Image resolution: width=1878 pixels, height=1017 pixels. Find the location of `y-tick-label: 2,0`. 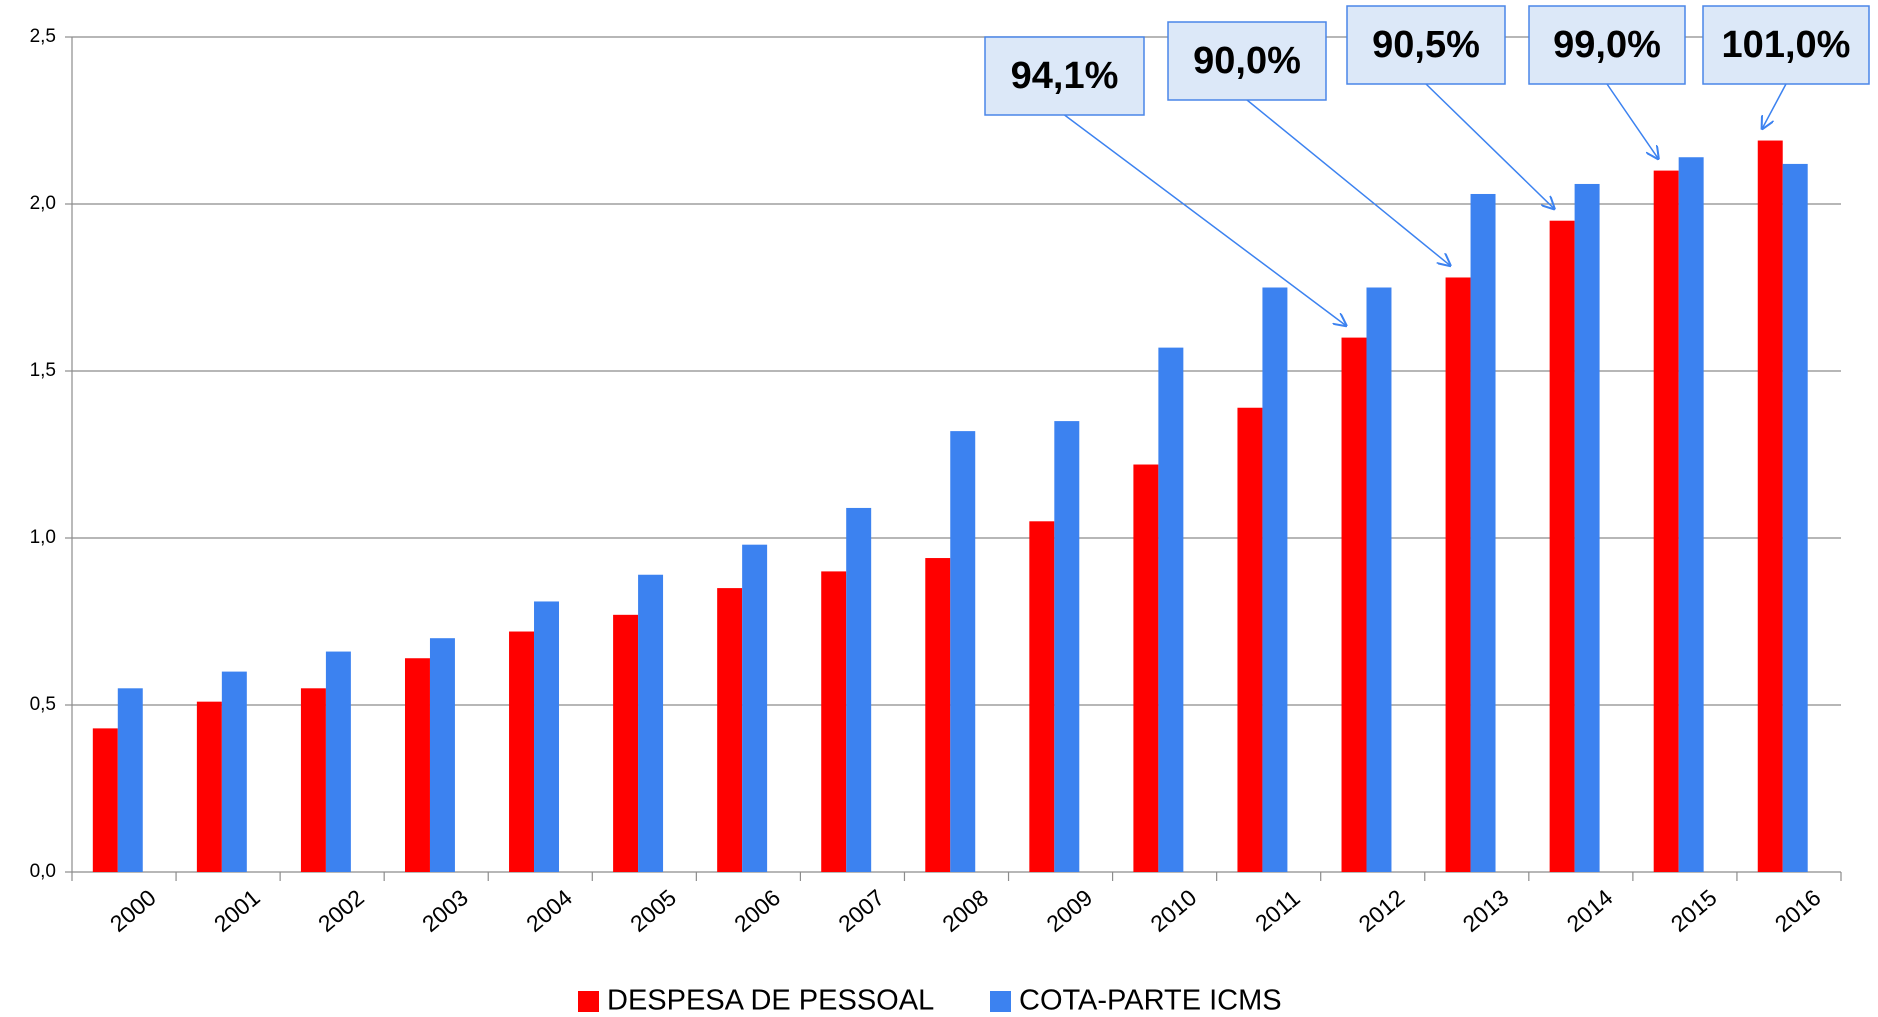

y-tick-label: 2,0 is located at coordinates (43, 203).